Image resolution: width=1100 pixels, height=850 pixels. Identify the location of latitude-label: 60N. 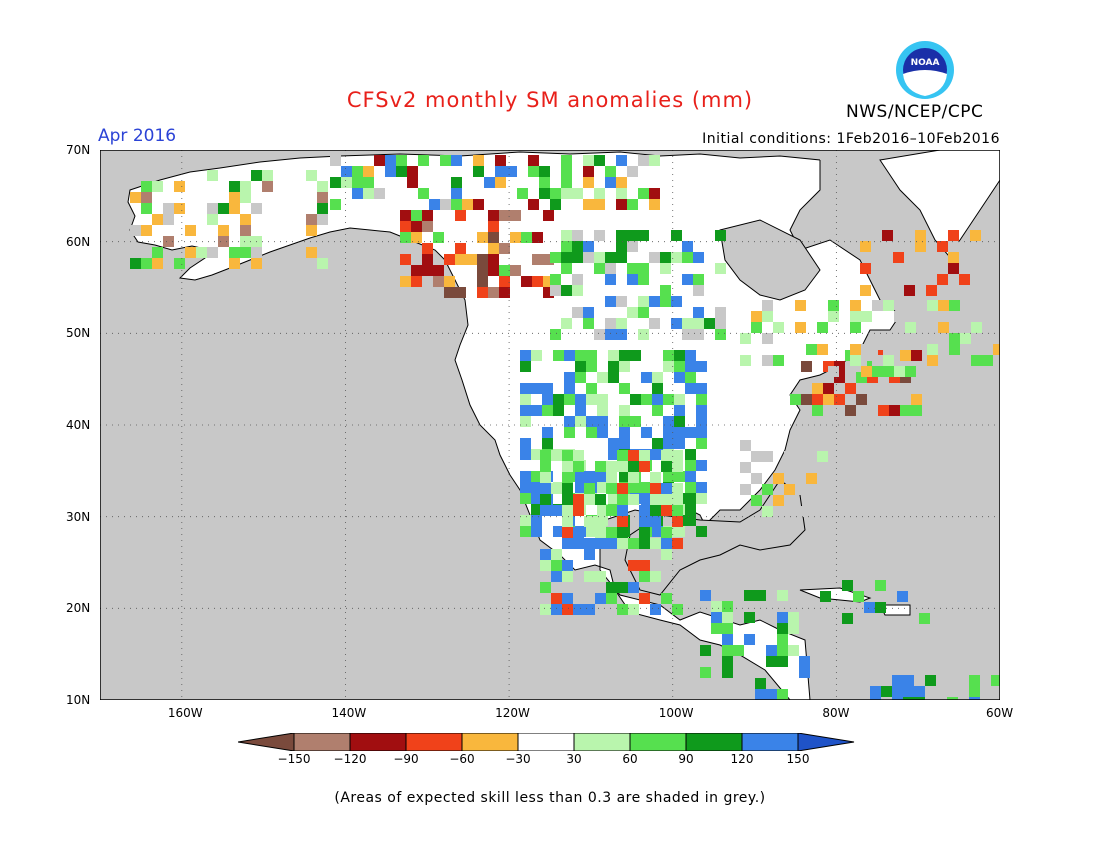
(78, 241).